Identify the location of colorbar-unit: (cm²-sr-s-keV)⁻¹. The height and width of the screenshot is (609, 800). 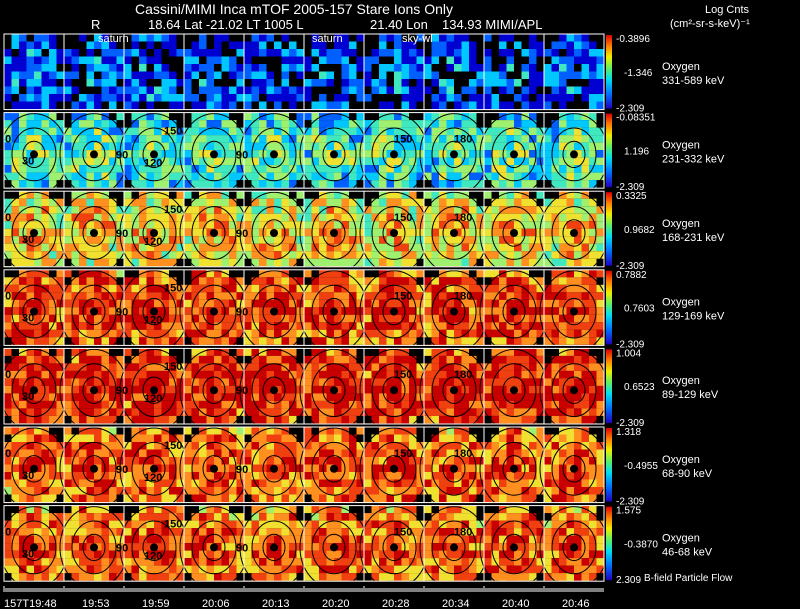
(710, 24).